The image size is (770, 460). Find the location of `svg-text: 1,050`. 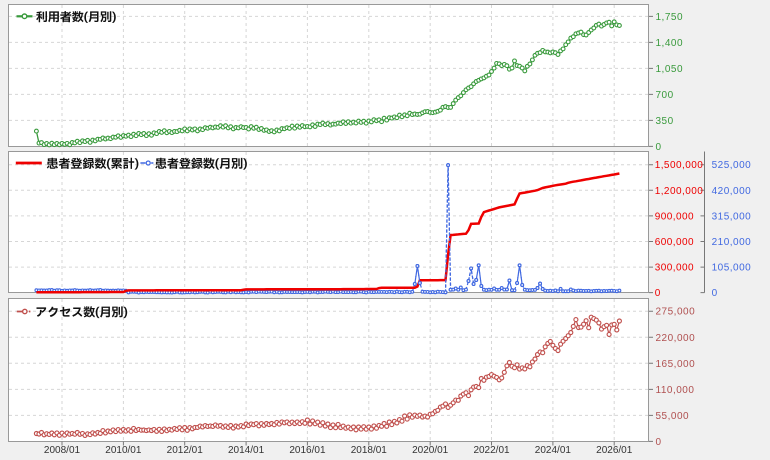

svg-text: 1,050 is located at coordinates (670, 69).